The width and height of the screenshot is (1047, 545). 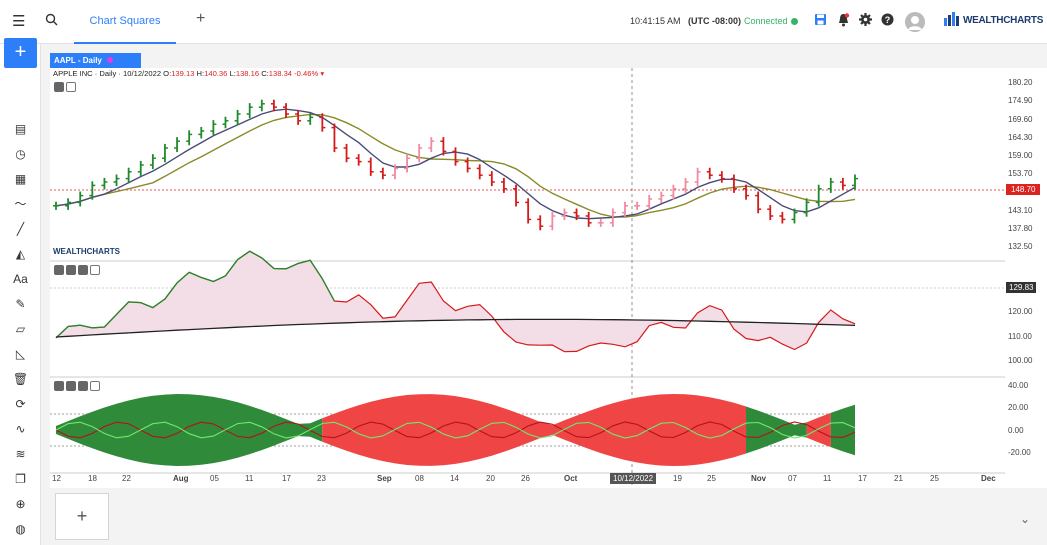 I want to click on symbol-tab: AAPL - Daily, so click(x=95, y=60).